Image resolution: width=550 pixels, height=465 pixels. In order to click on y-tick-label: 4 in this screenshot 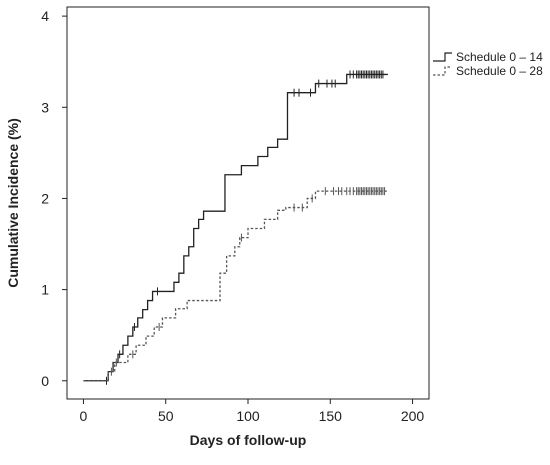, I will do `click(45, 16)`.